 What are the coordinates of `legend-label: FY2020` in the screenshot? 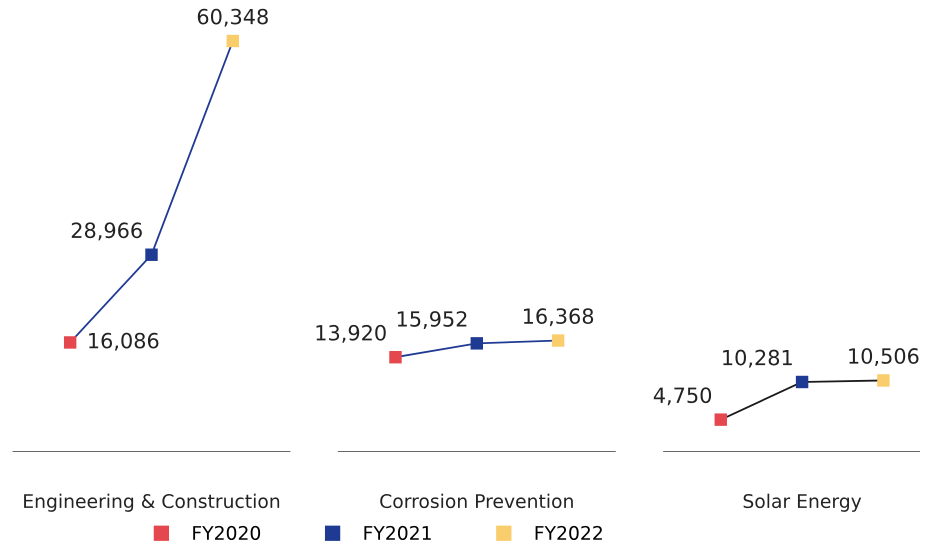 It's located at (226, 533).